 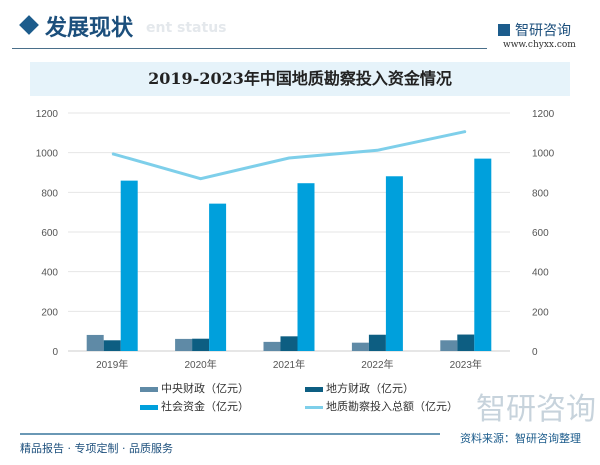 I want to click on footer-divider, so click(x=230, y=434).